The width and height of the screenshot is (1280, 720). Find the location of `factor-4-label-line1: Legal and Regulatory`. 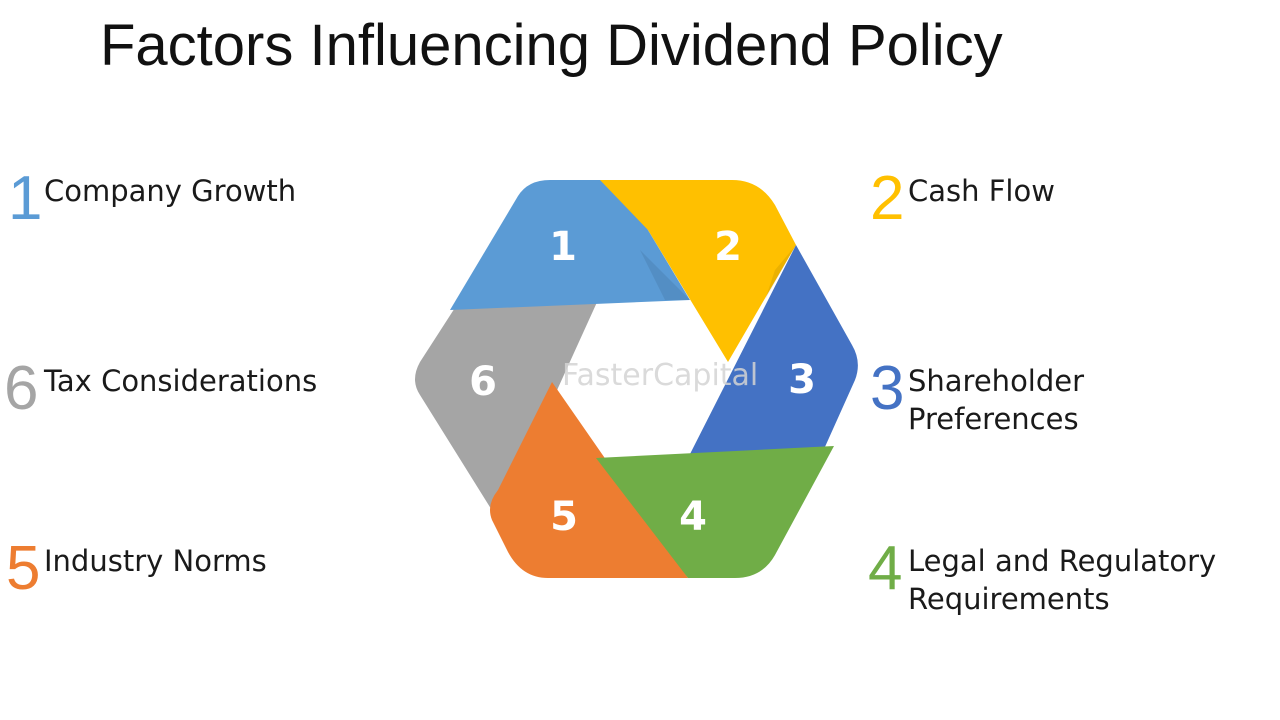

factor-4-label-line1: Legal and Regulatory is located at coordinates (1062, 561).